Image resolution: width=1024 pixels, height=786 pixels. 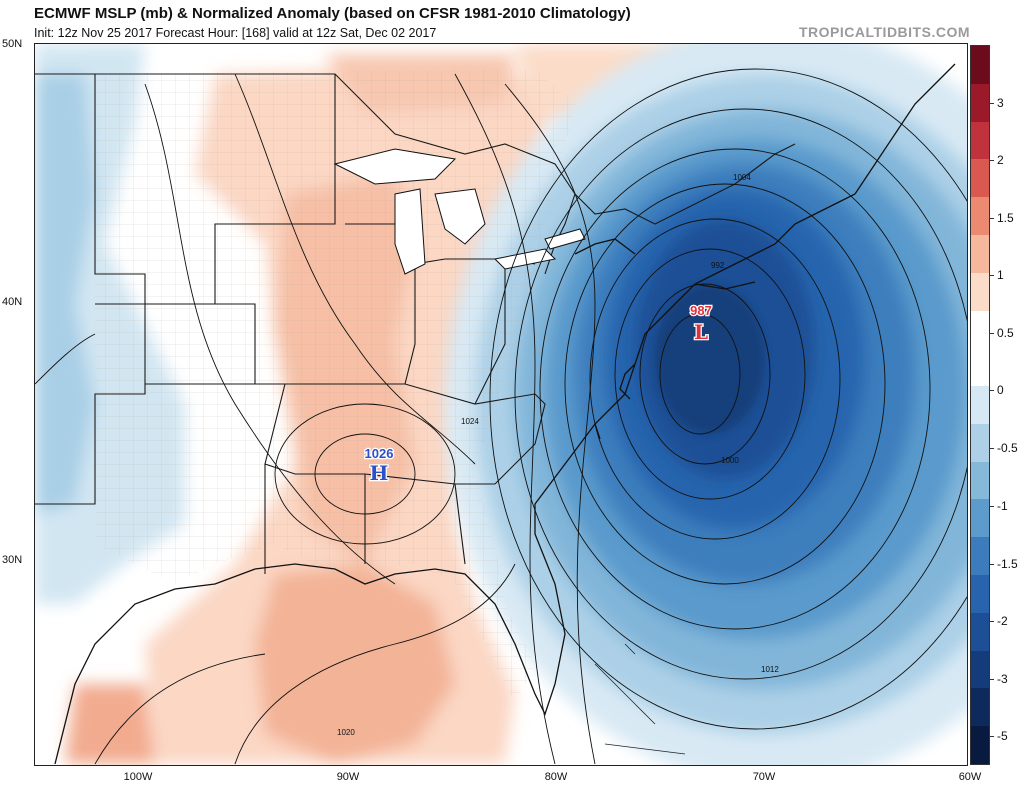 I want to click on lon-label-80w: 80W, so click(x=556, y=777).